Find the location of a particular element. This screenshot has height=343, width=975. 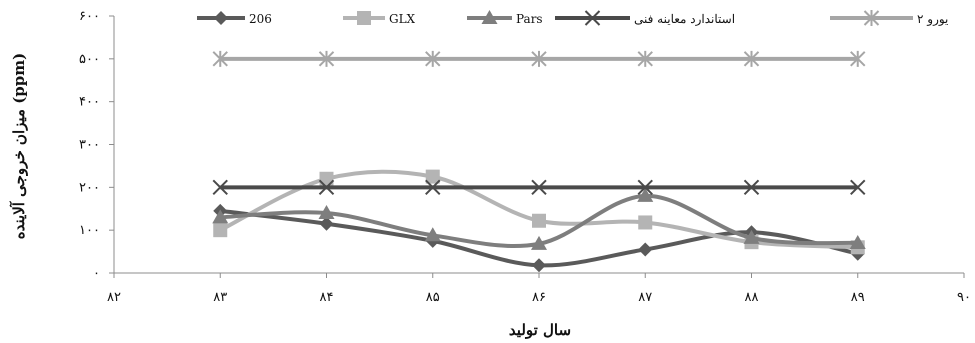

x-tick-label: ۸۲ is located at coordinates (114, 297).